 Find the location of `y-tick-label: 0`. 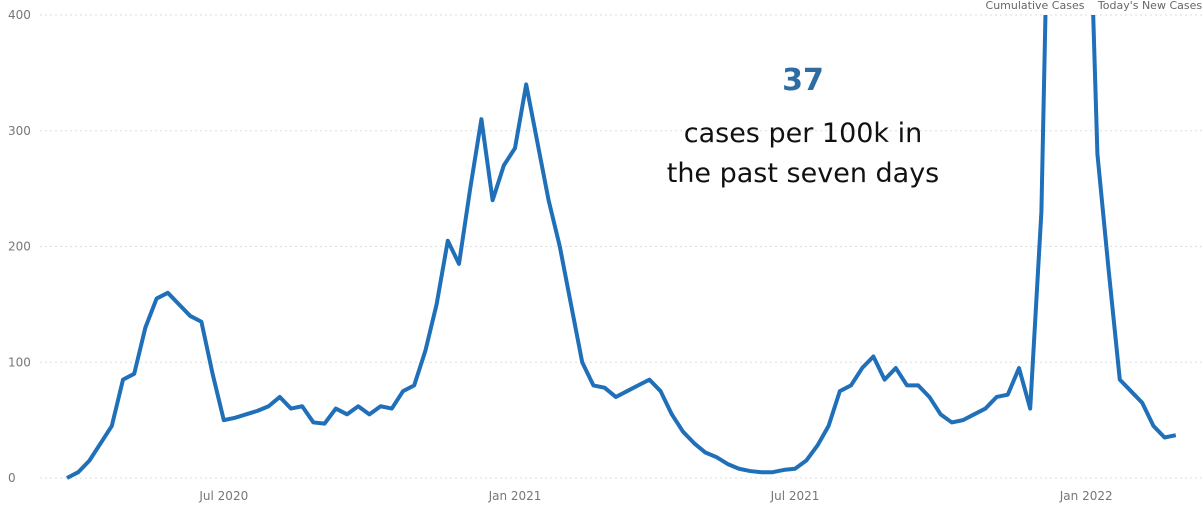

y-tick-label: 0 is located at coordinates (12, 478).